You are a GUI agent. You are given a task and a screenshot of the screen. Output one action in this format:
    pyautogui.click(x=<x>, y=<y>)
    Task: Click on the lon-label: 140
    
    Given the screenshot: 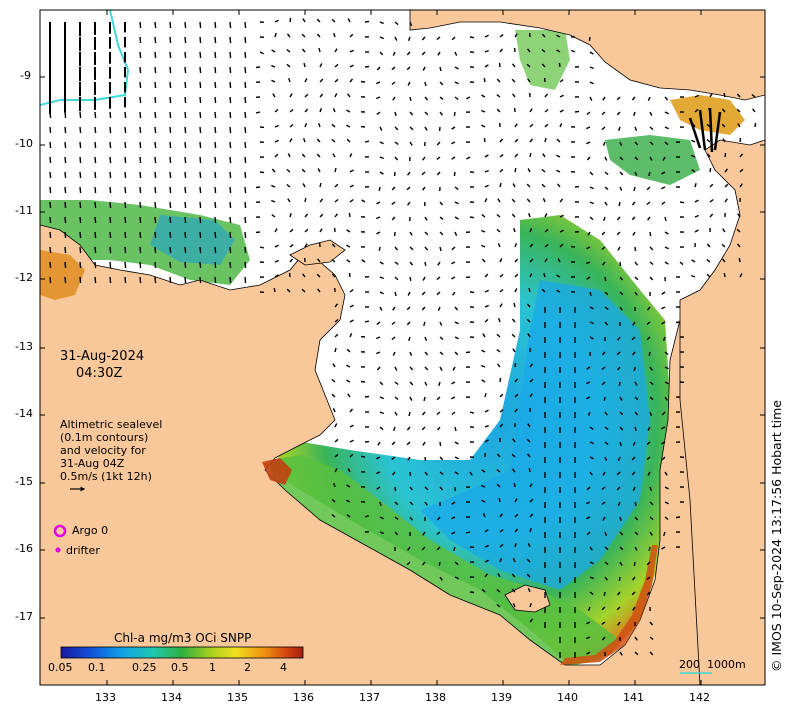 What is the action you would take?
    pyautogui.click(x=567, y=697)
    